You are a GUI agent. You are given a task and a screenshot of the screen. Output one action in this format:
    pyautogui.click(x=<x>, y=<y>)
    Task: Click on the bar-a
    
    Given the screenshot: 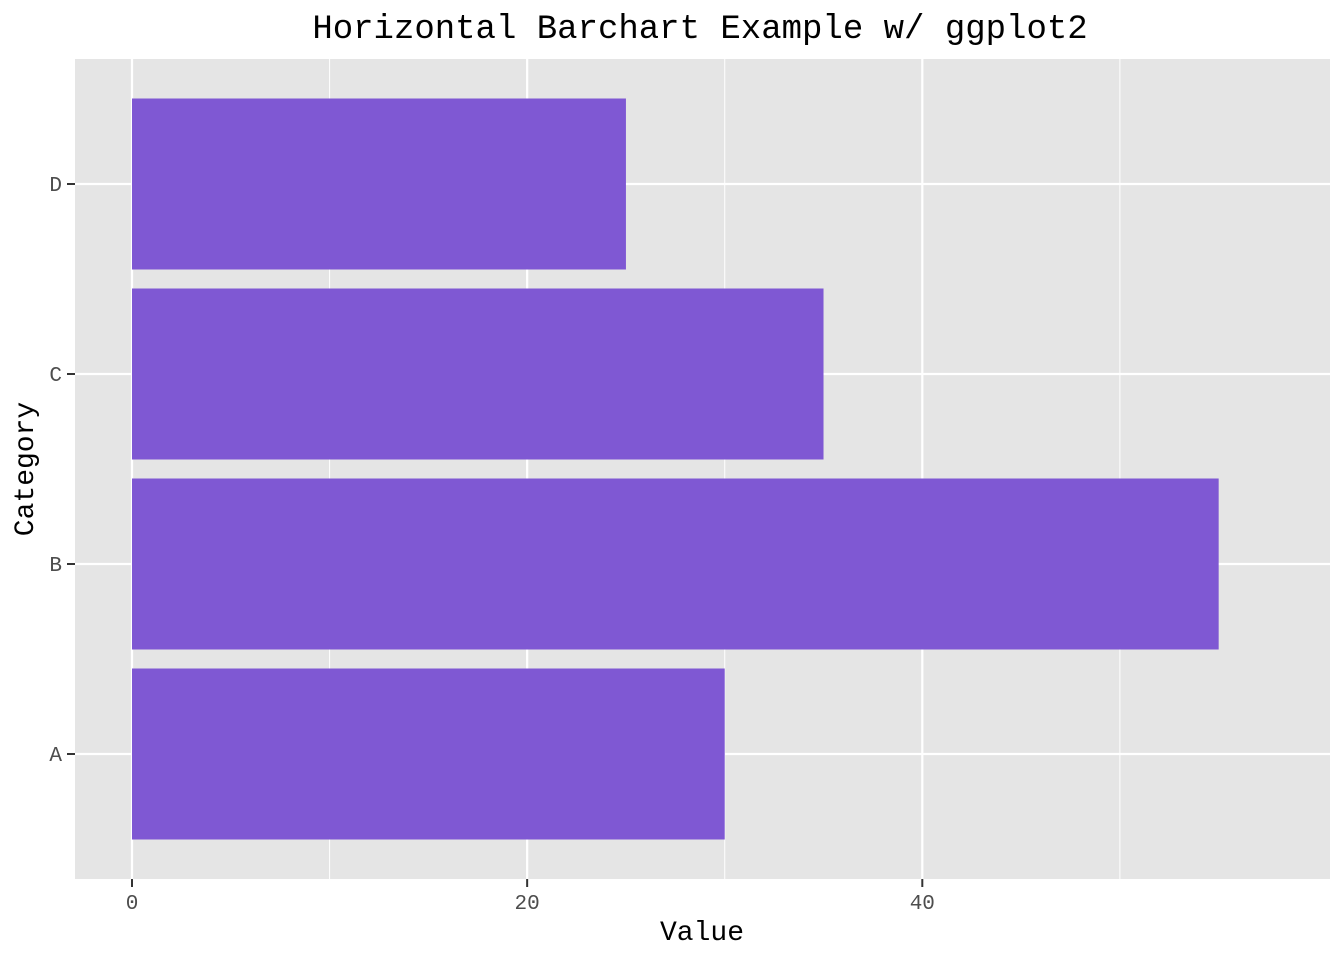 What is the action you would take?
    pyautogui.click(x=428, y=754)
    